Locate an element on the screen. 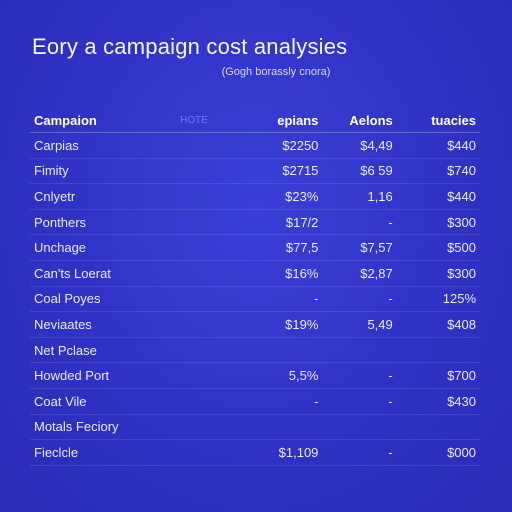  row-aelons-cell: $7,57 is located at coordinates (359, 247).